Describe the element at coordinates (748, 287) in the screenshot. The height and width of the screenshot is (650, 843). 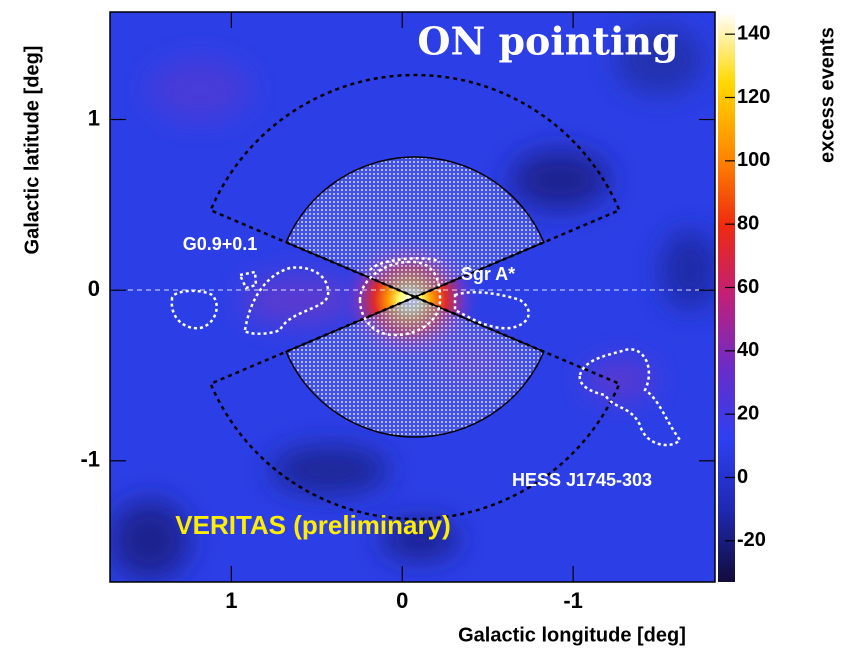
I see `colorbar-tick-label: 60` at that location.